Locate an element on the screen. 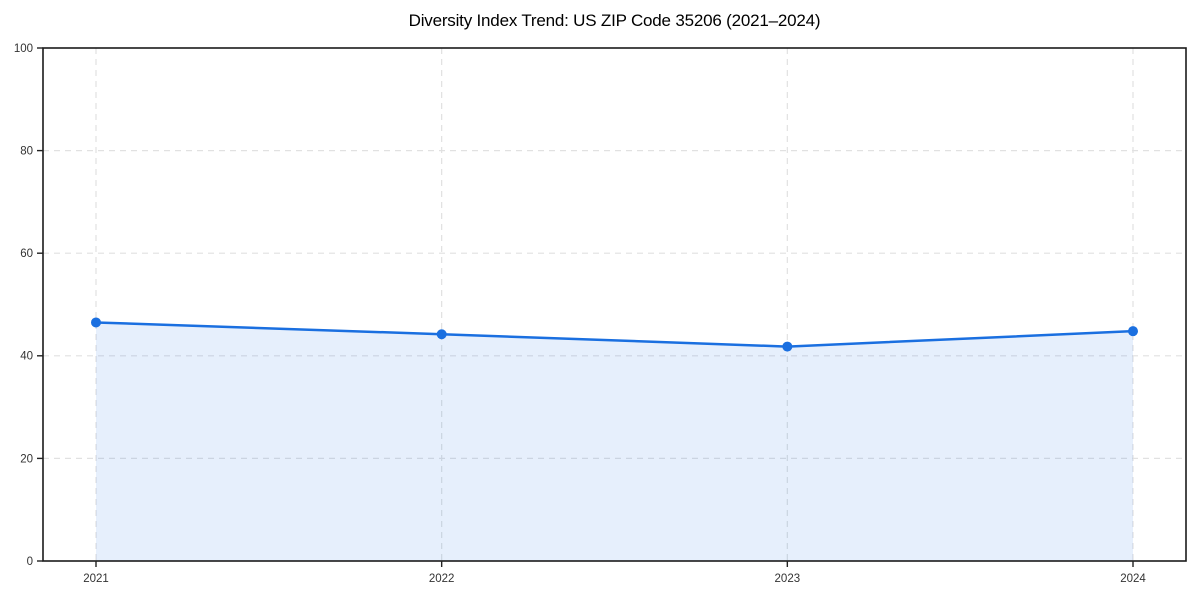  trend-line is located at coordinates (614, 334).